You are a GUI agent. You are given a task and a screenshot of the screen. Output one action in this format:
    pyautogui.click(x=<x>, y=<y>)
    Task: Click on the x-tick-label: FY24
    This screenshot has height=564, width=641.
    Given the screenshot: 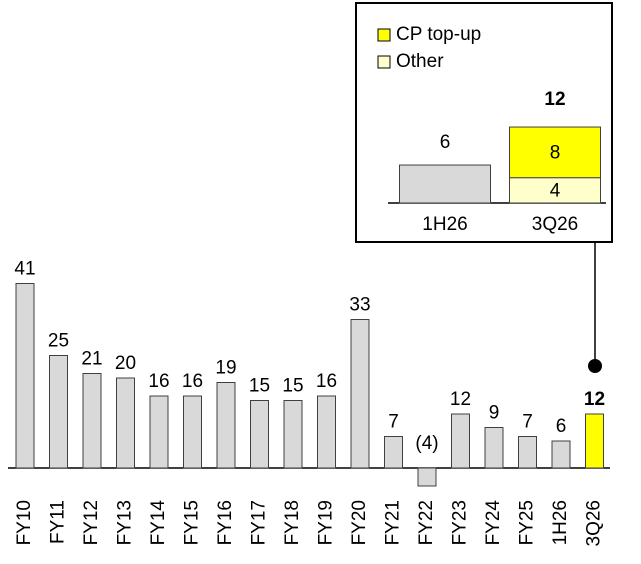 What is the action you would take?
    pyautogui.click(x=493, y=523)
    